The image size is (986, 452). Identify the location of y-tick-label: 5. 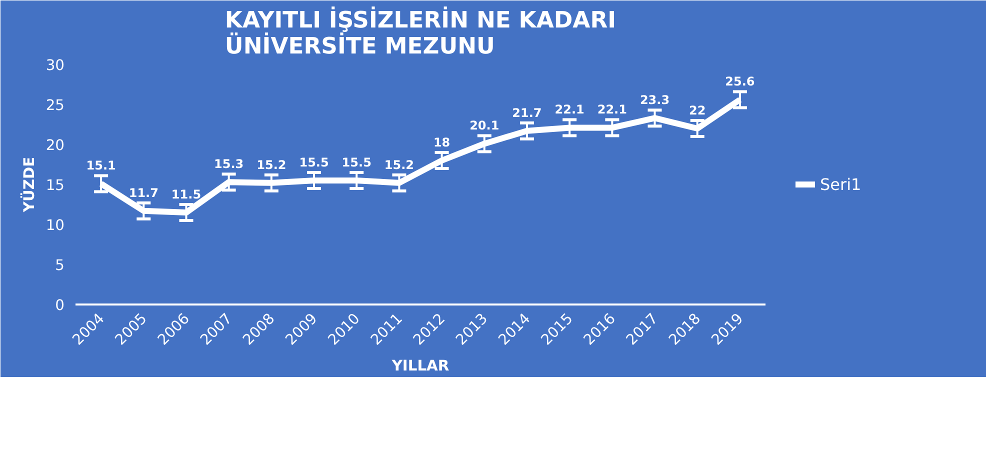
(60, 265).